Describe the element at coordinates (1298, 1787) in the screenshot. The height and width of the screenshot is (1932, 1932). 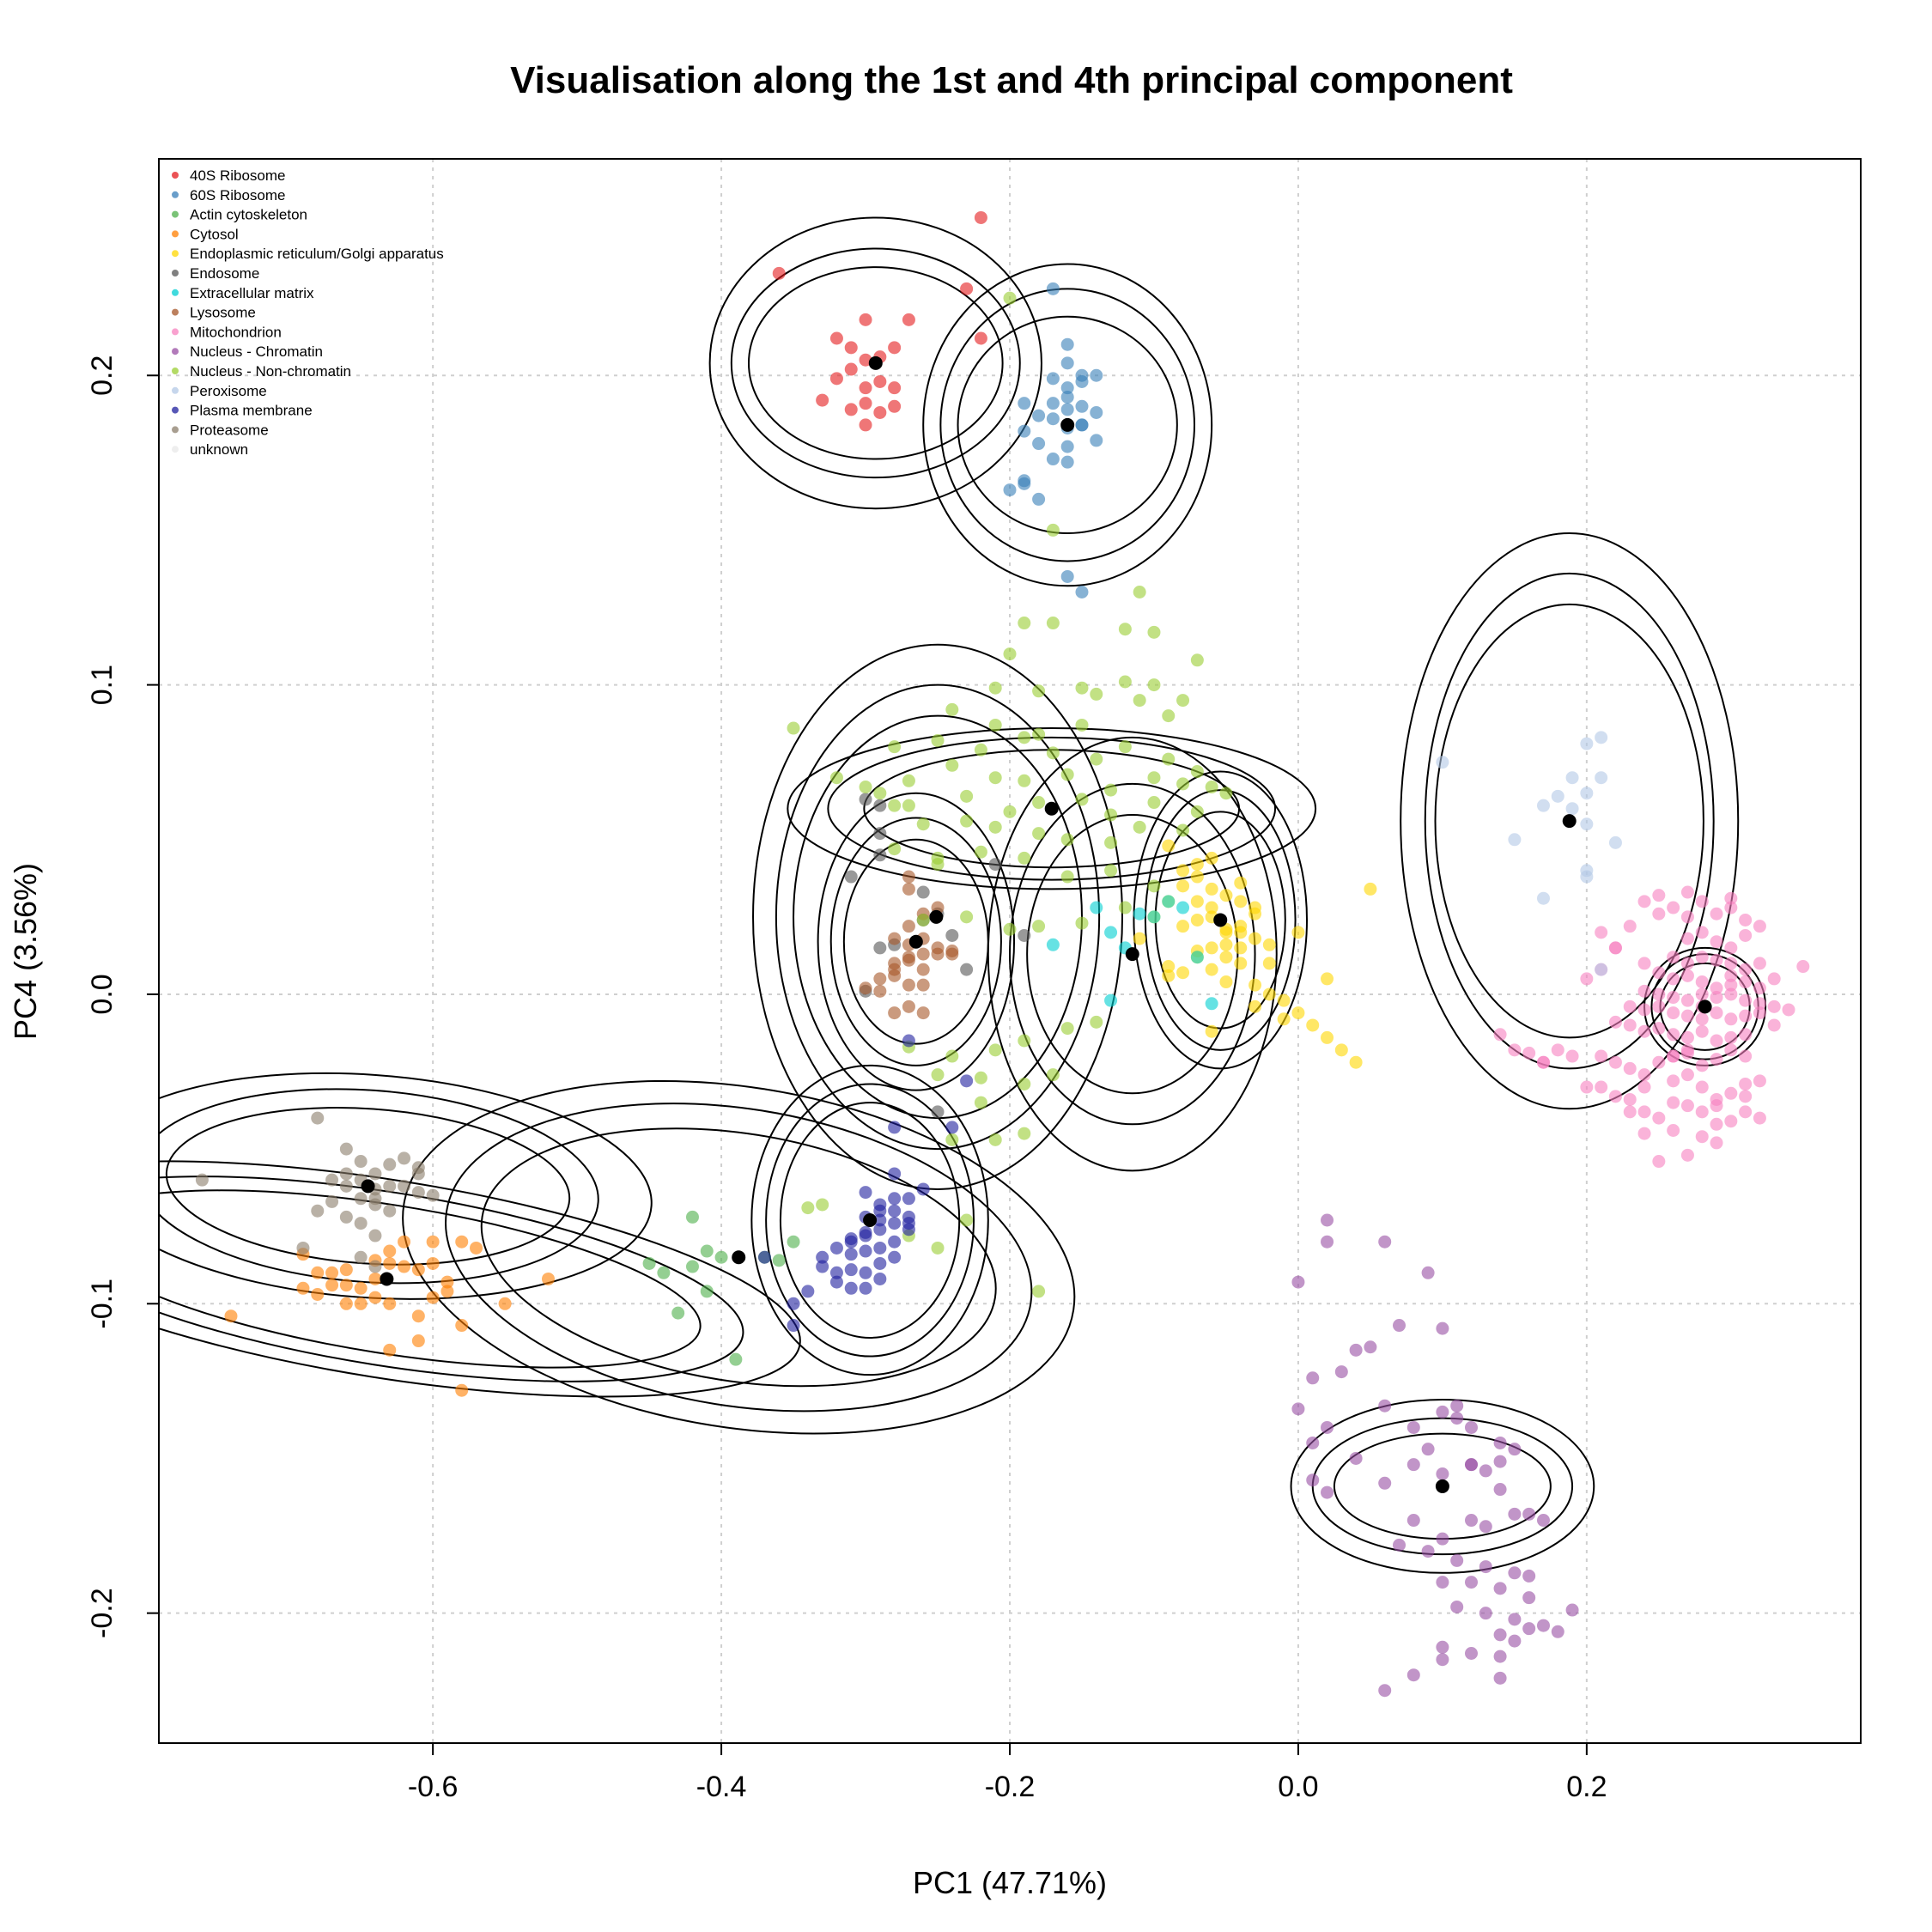
I see `x-tick-label-3: 0.0` at that location.